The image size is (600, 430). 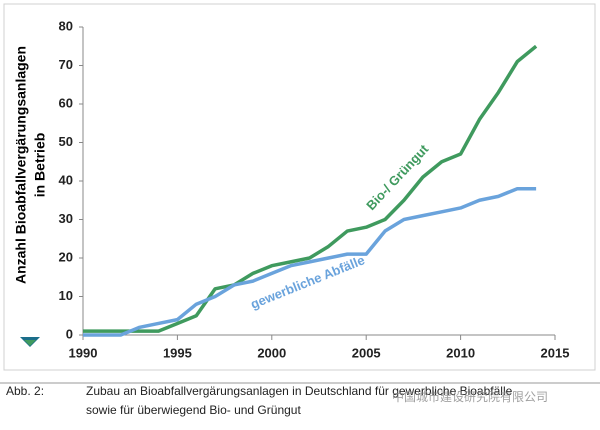 I want to click on x-tick-label: 2010, so click(x=460, y=352).